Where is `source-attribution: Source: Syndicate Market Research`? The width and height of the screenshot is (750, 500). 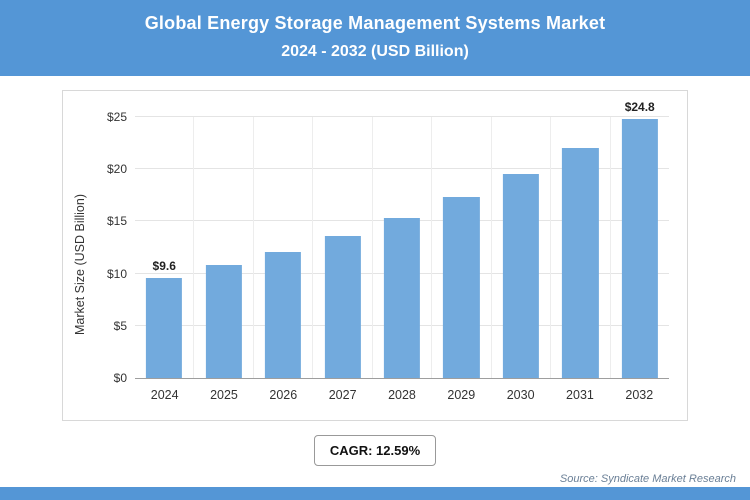 source-attribution: Source: Syndicate Market Research is located at coordinates (647, 479).